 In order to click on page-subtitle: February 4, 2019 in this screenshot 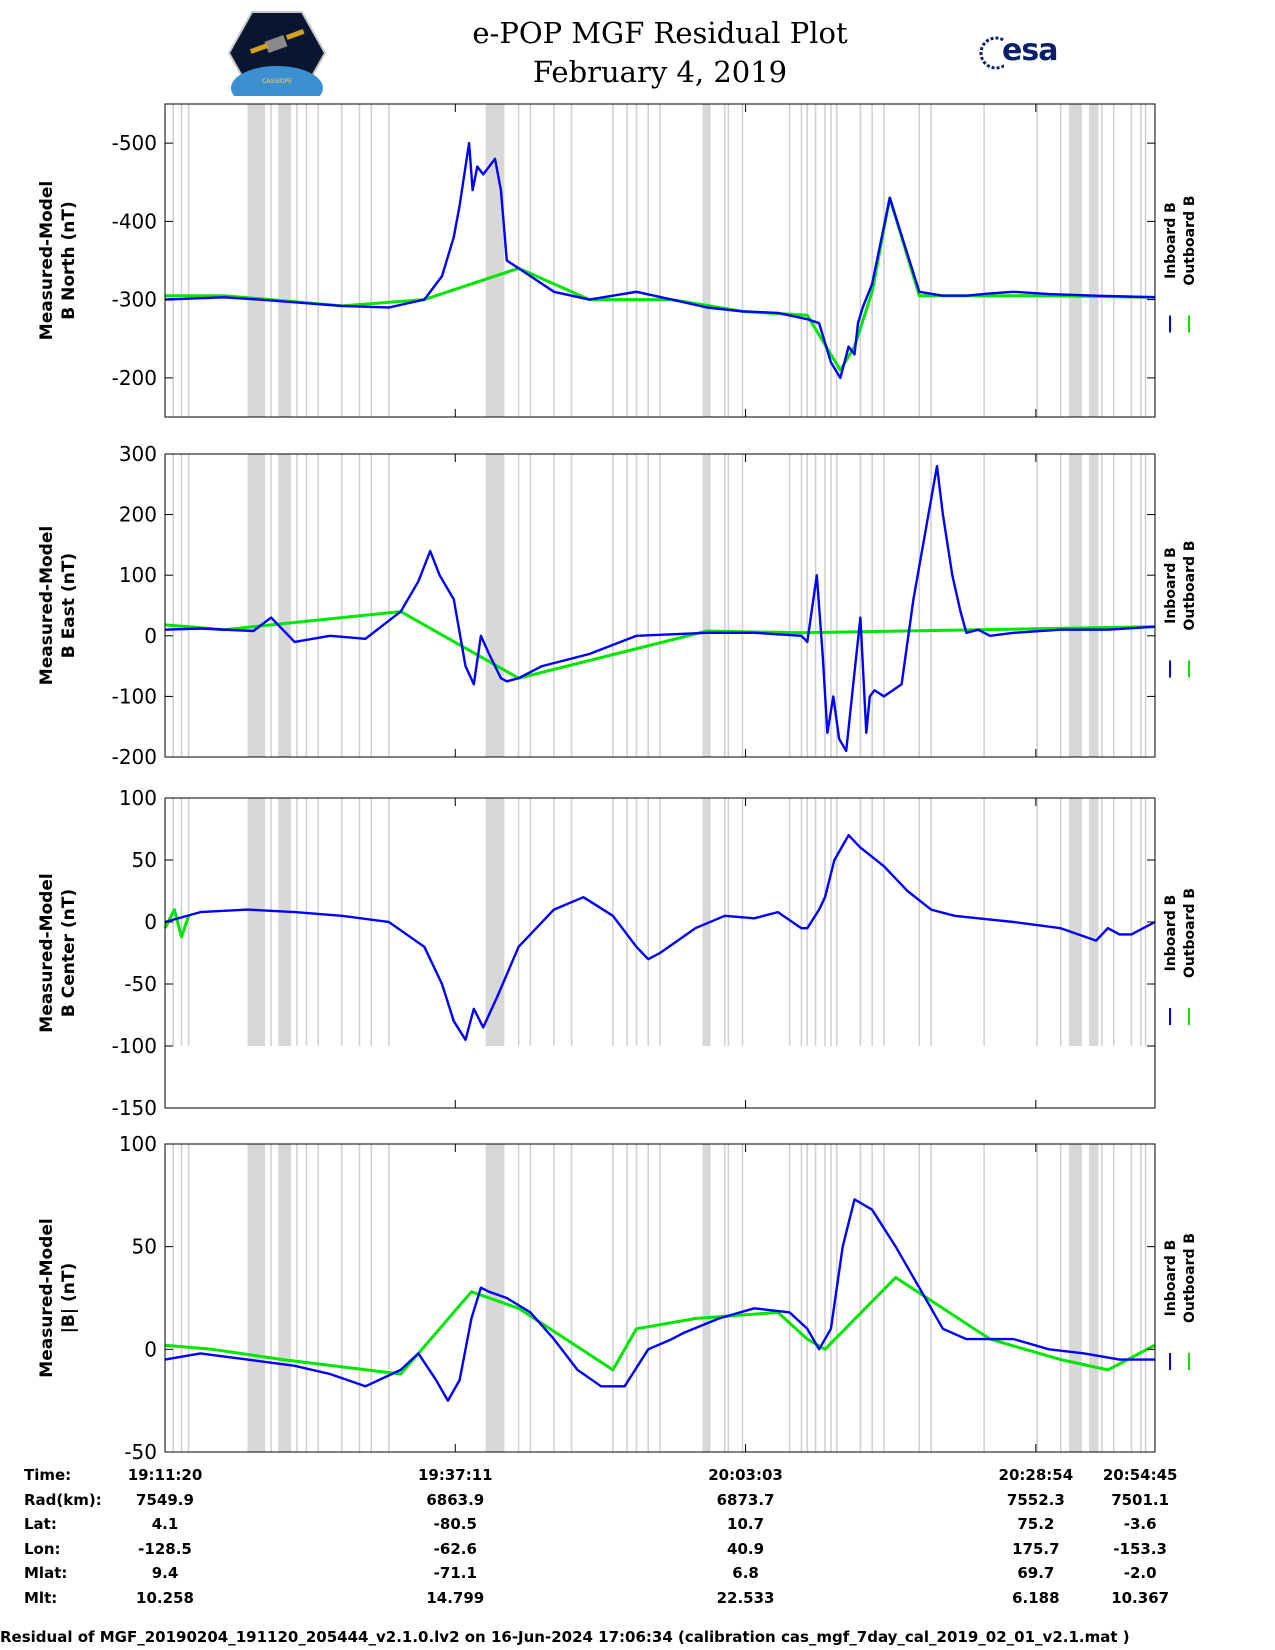, I will do `click(660, 72)`.